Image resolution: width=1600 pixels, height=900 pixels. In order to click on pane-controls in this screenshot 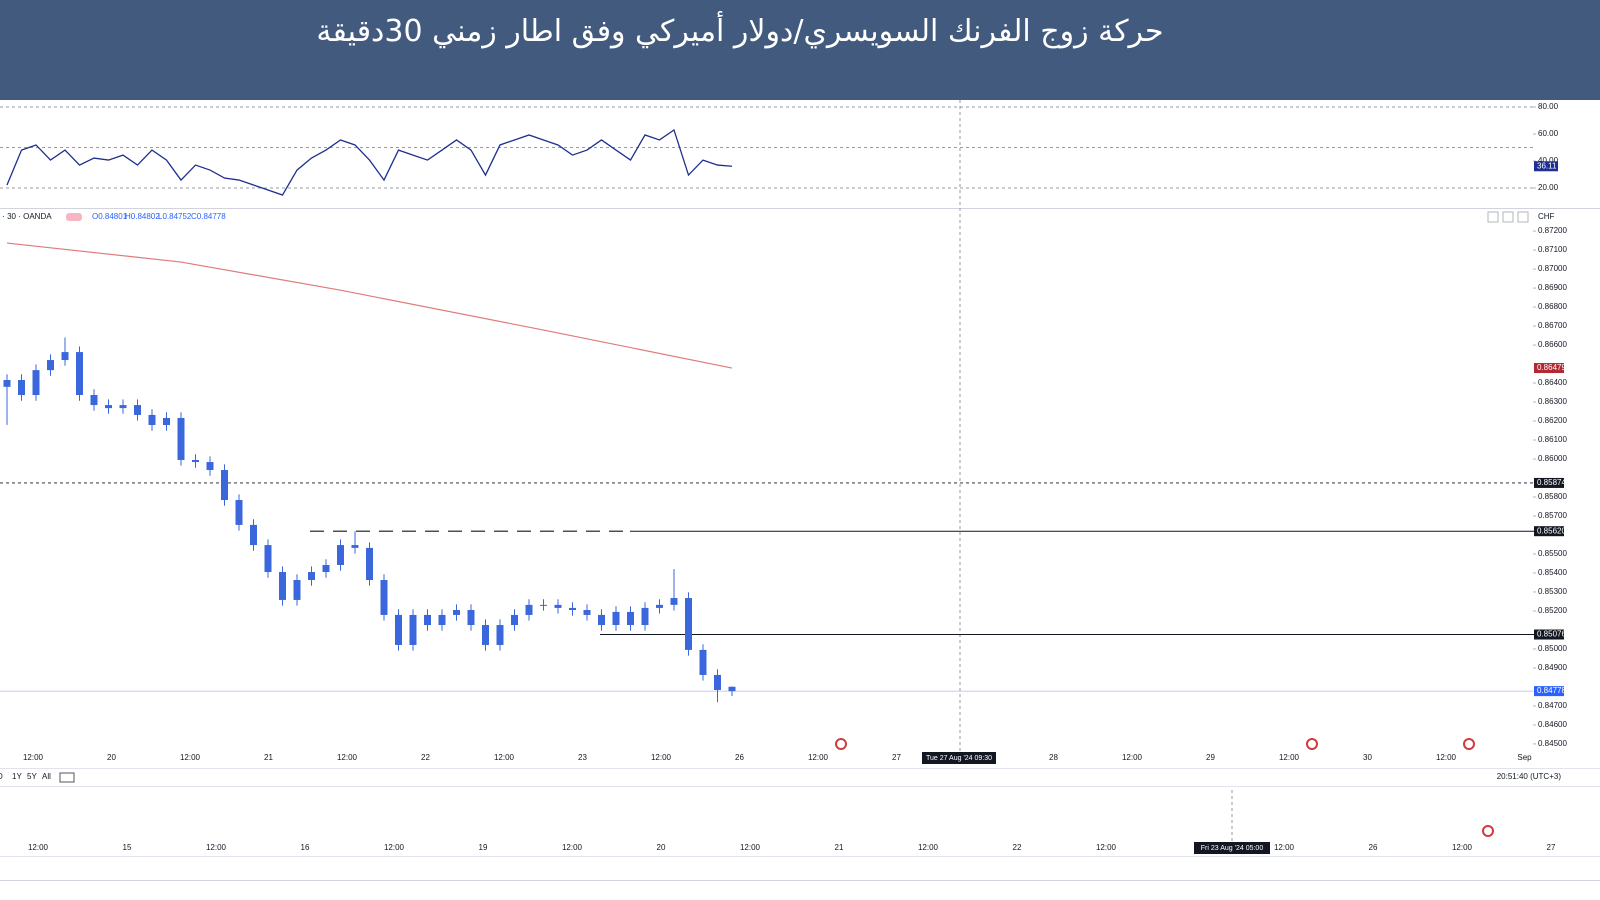, I will do `click(1508, 217)`.